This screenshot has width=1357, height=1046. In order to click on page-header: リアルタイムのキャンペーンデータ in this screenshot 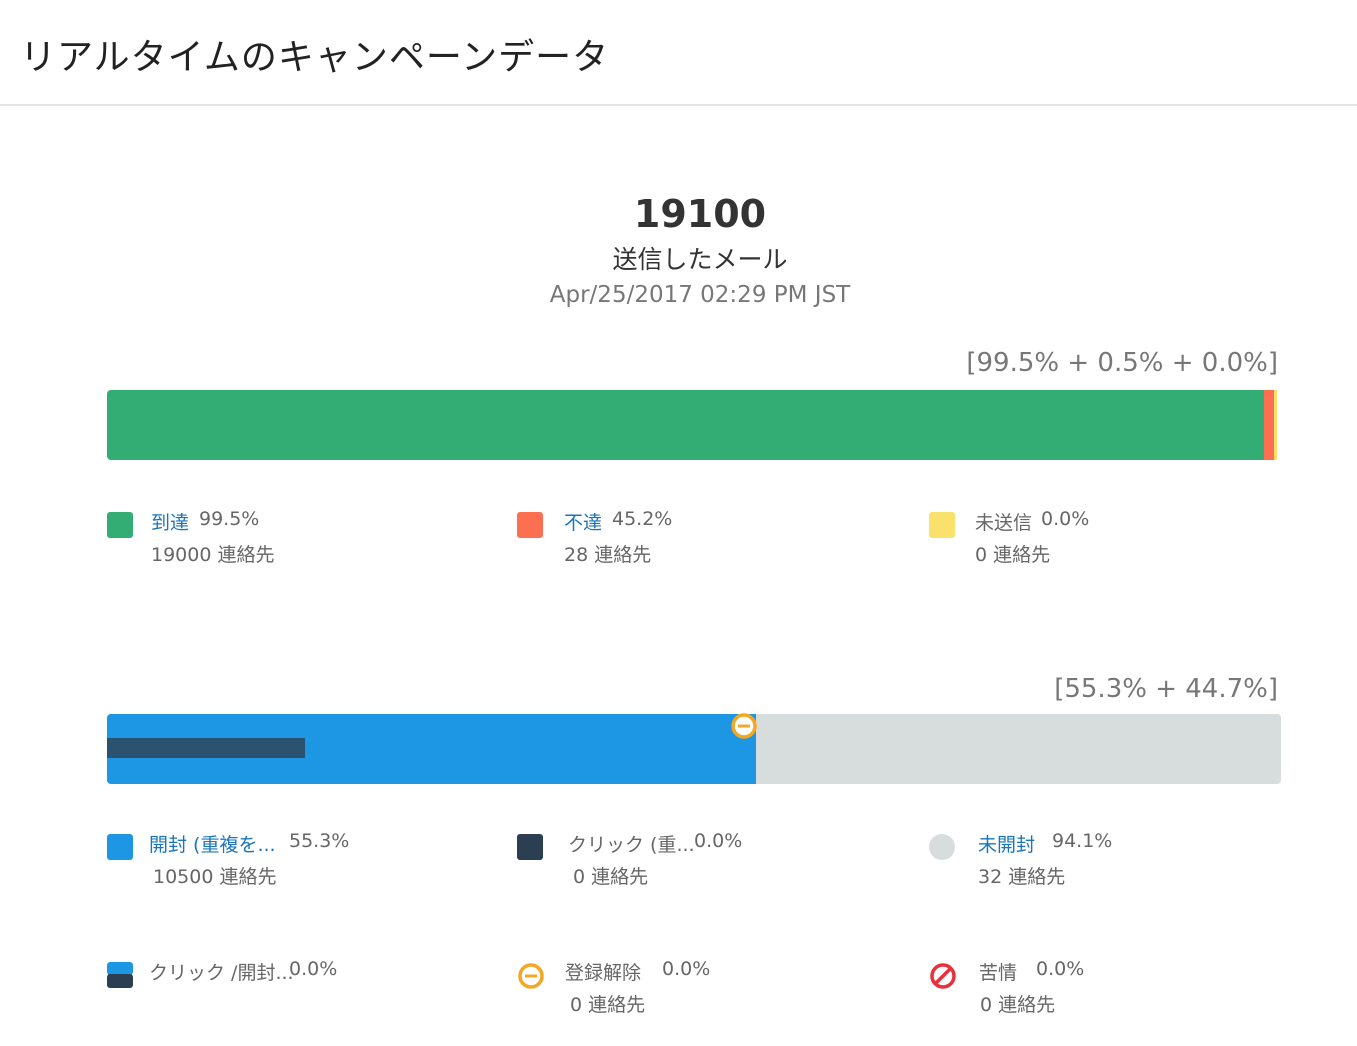, I will do `click(678, 53)`.